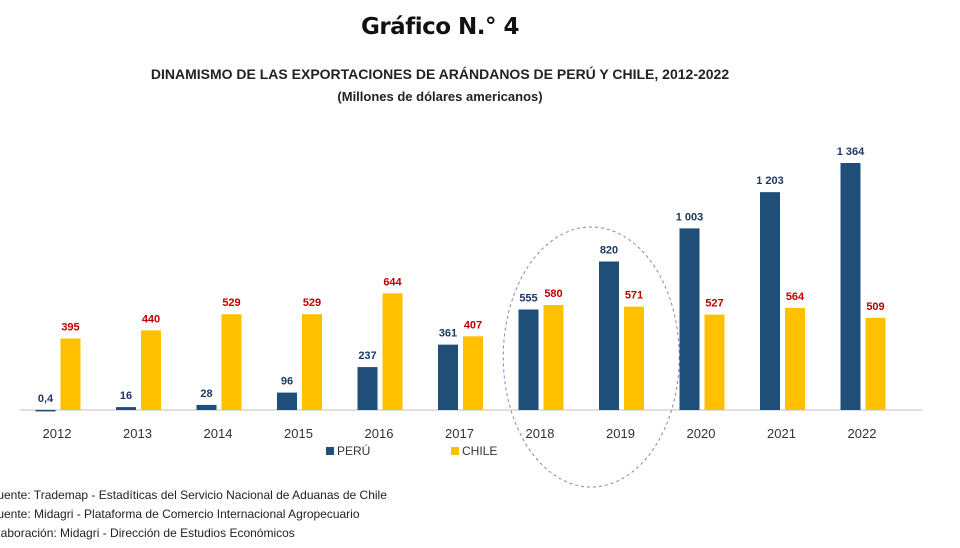  Describe the element at coordinates (287, 382) in the screenshot. I see `data-label-peru: 96` at that location.